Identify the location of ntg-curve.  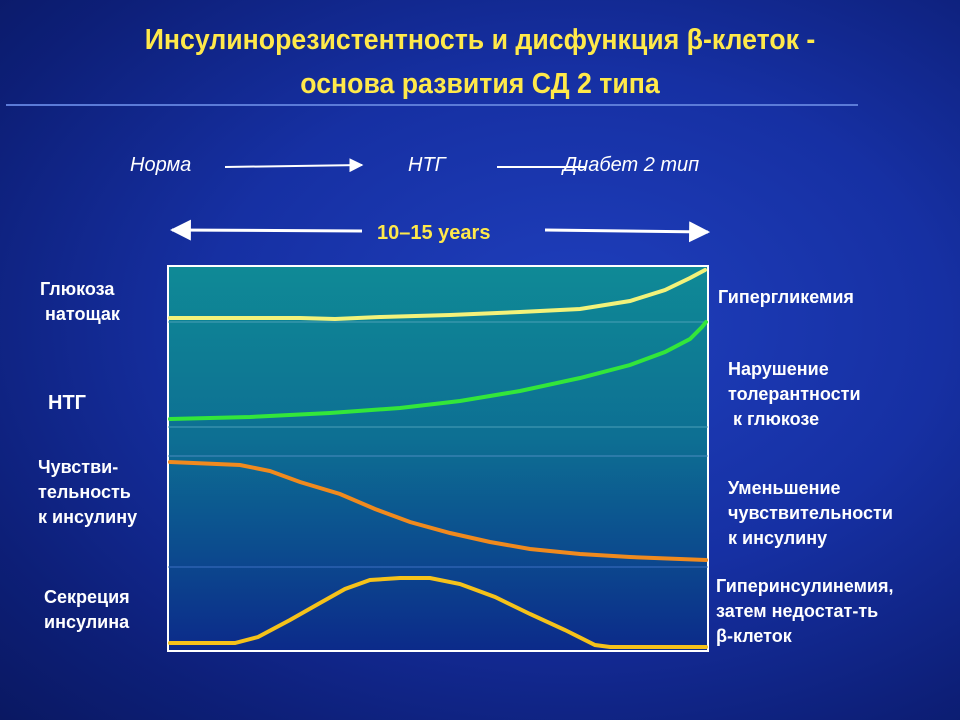
(438, 370).